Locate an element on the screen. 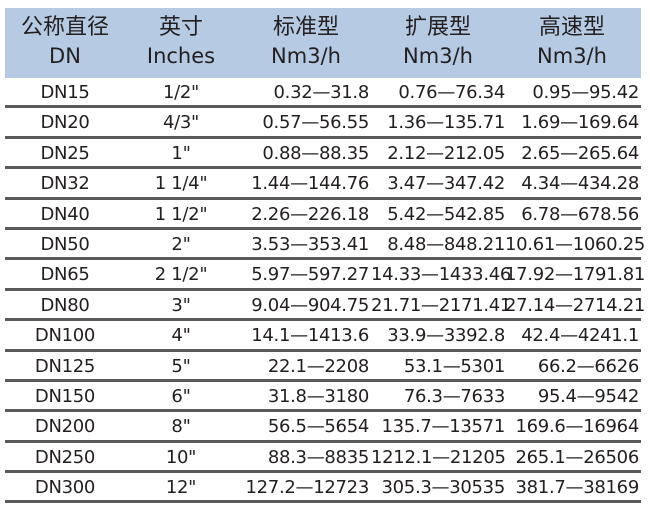  cell-standard: 127.2—12723 is located at coordinates (307, 488).